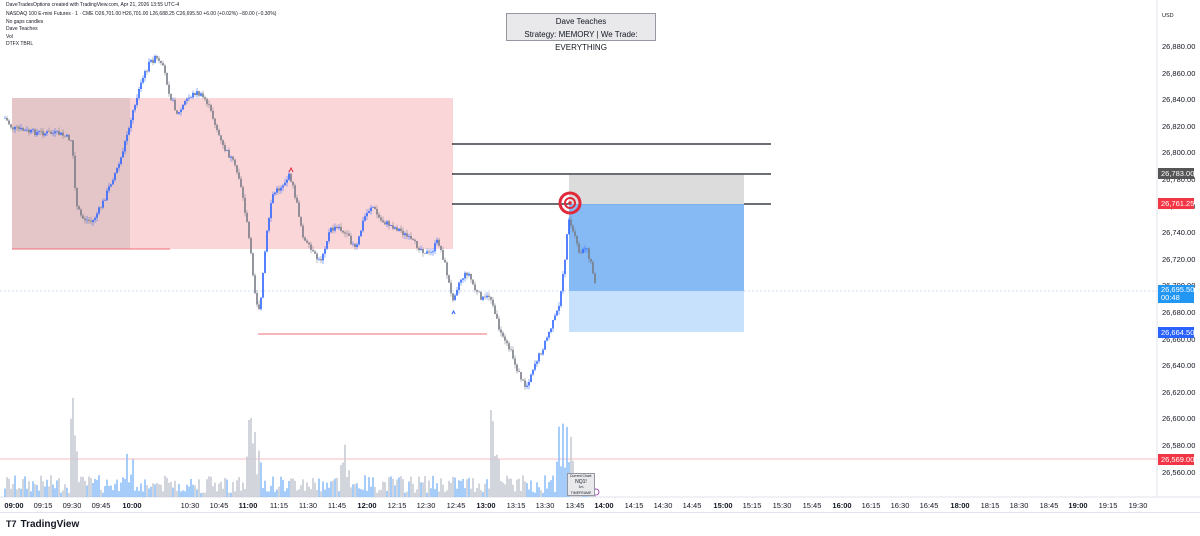 The image size is (1200, 536). What do you see at coordinates (1176, 294) in the screenshot?
I see `last-price-badge: 26,695.50 00:48` at bounding box center [1176, 294].